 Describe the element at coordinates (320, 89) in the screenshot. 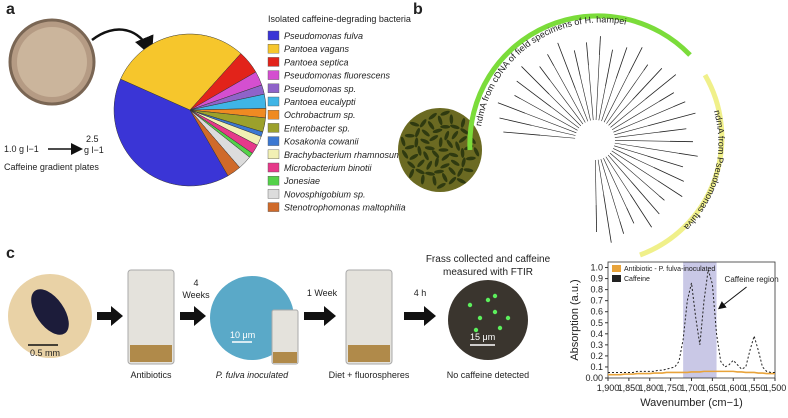

I see `legend-label: Pseudomonas sp.` at that location.